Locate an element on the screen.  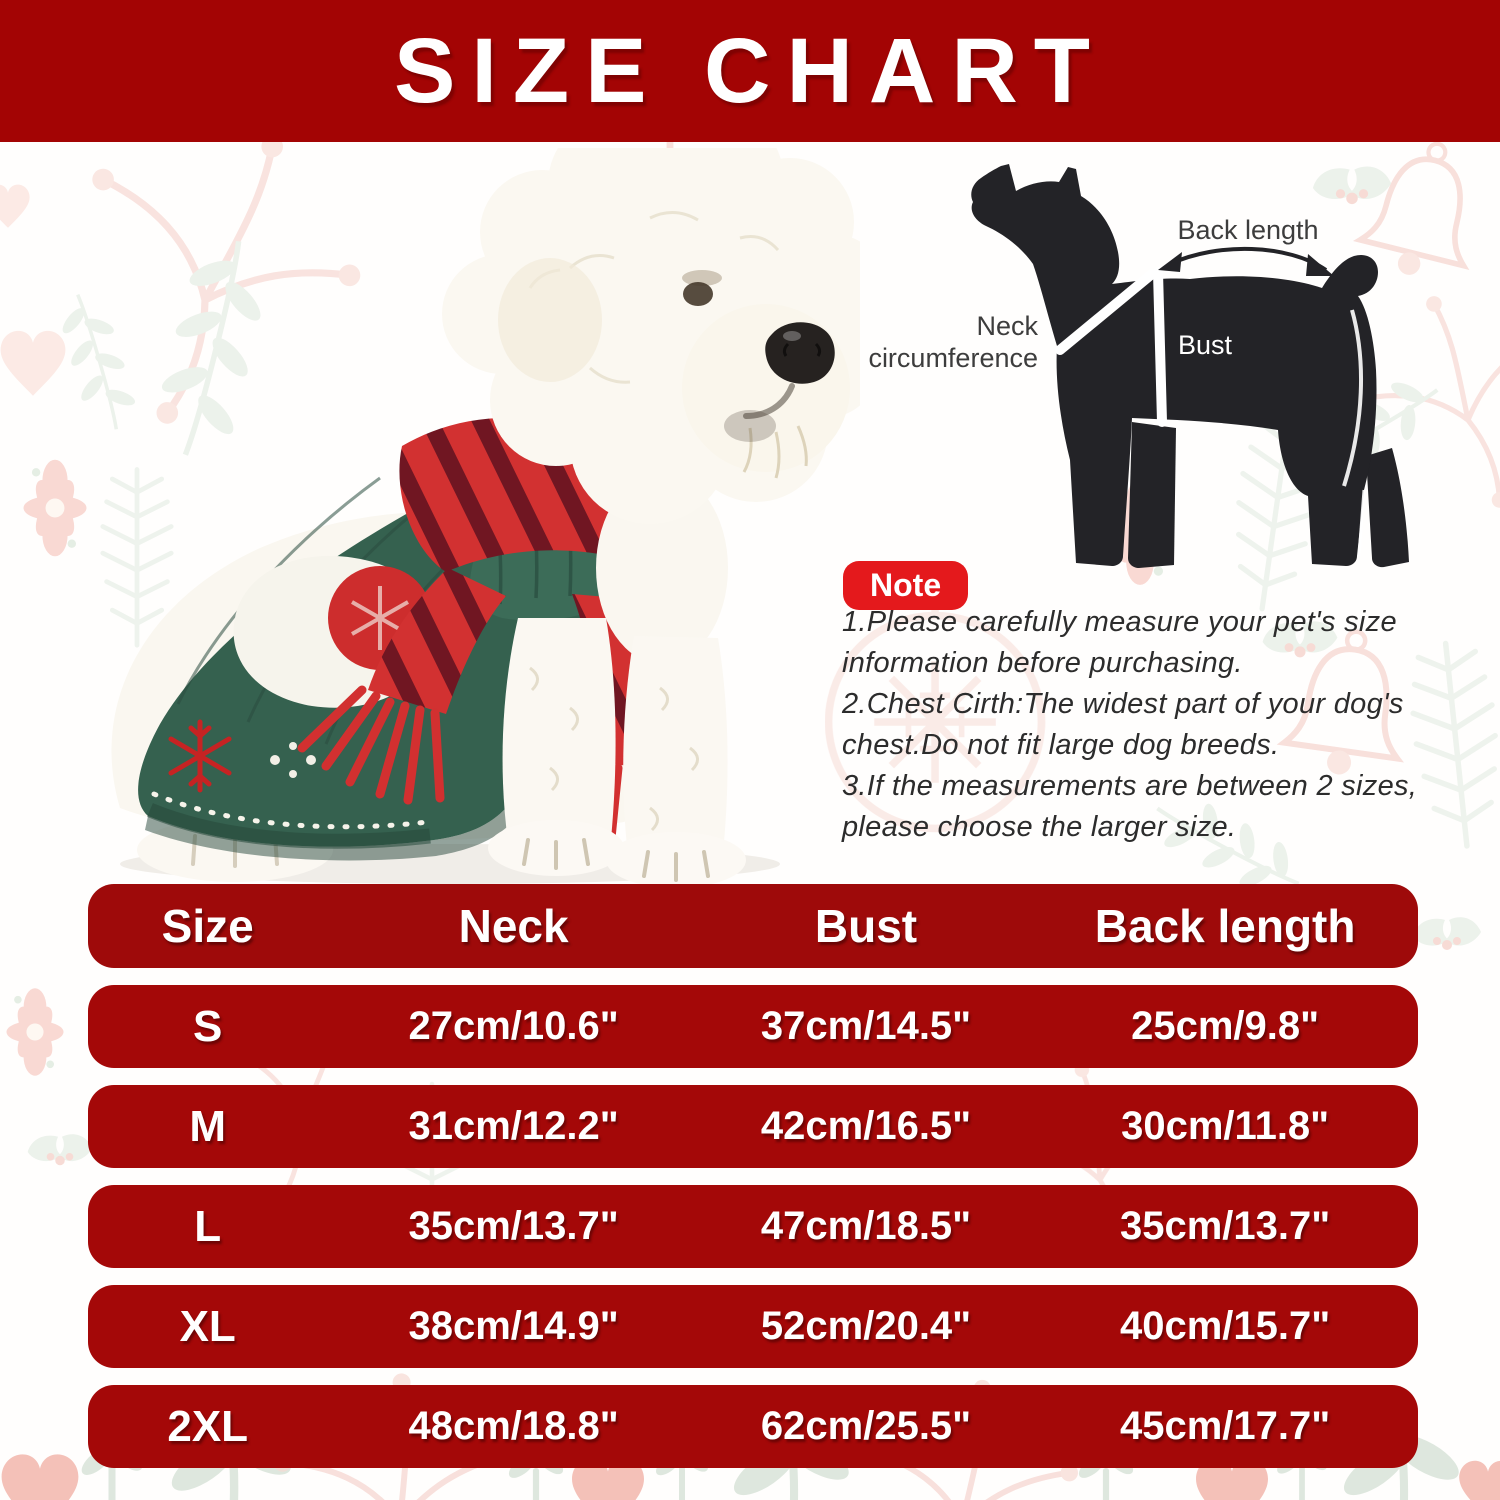
dog-silhouette is located at coordinates (1190, 366).